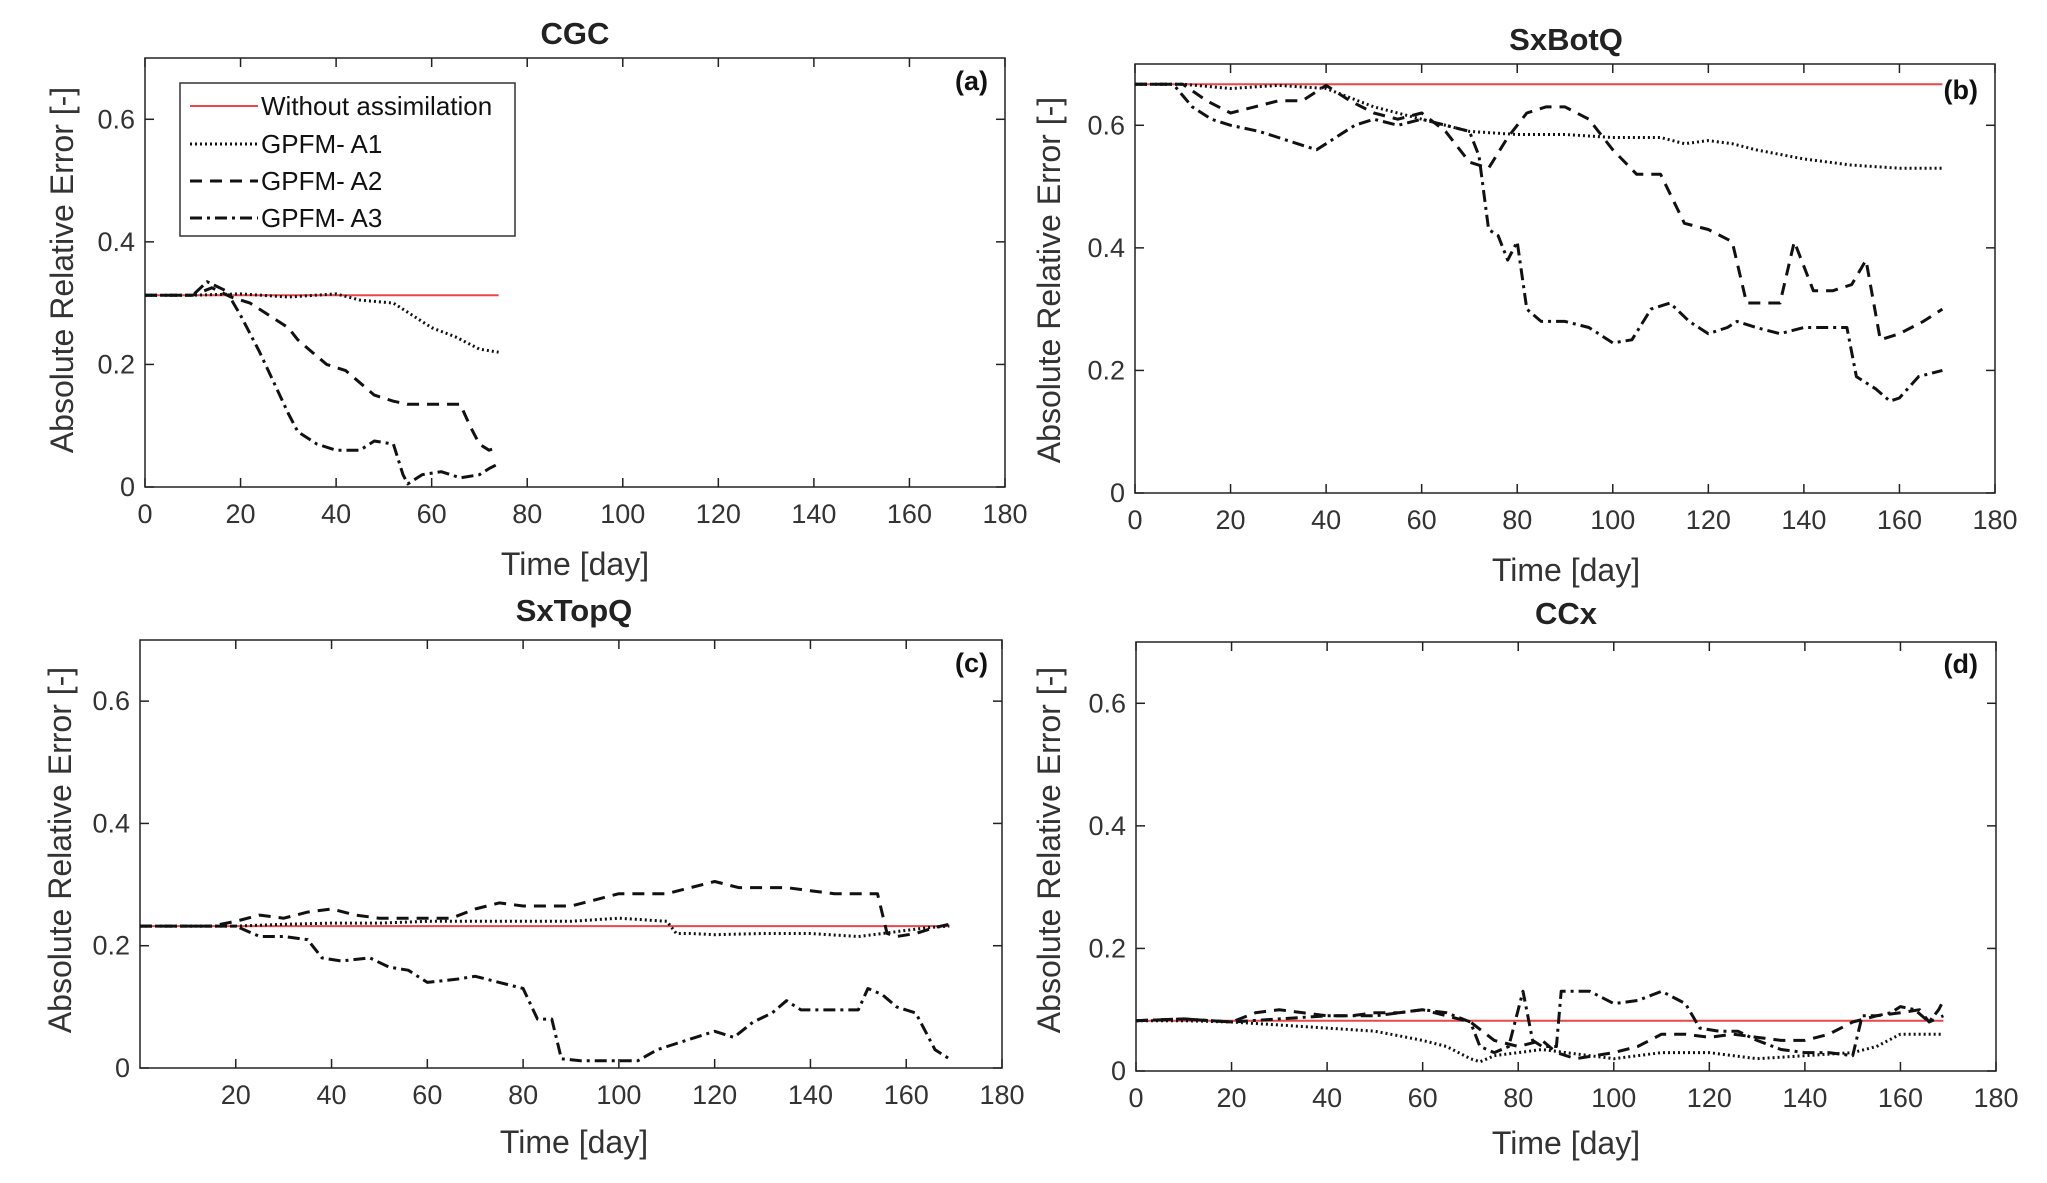  I want to click on legend-entry: Without assimilation, so click(341, 106).